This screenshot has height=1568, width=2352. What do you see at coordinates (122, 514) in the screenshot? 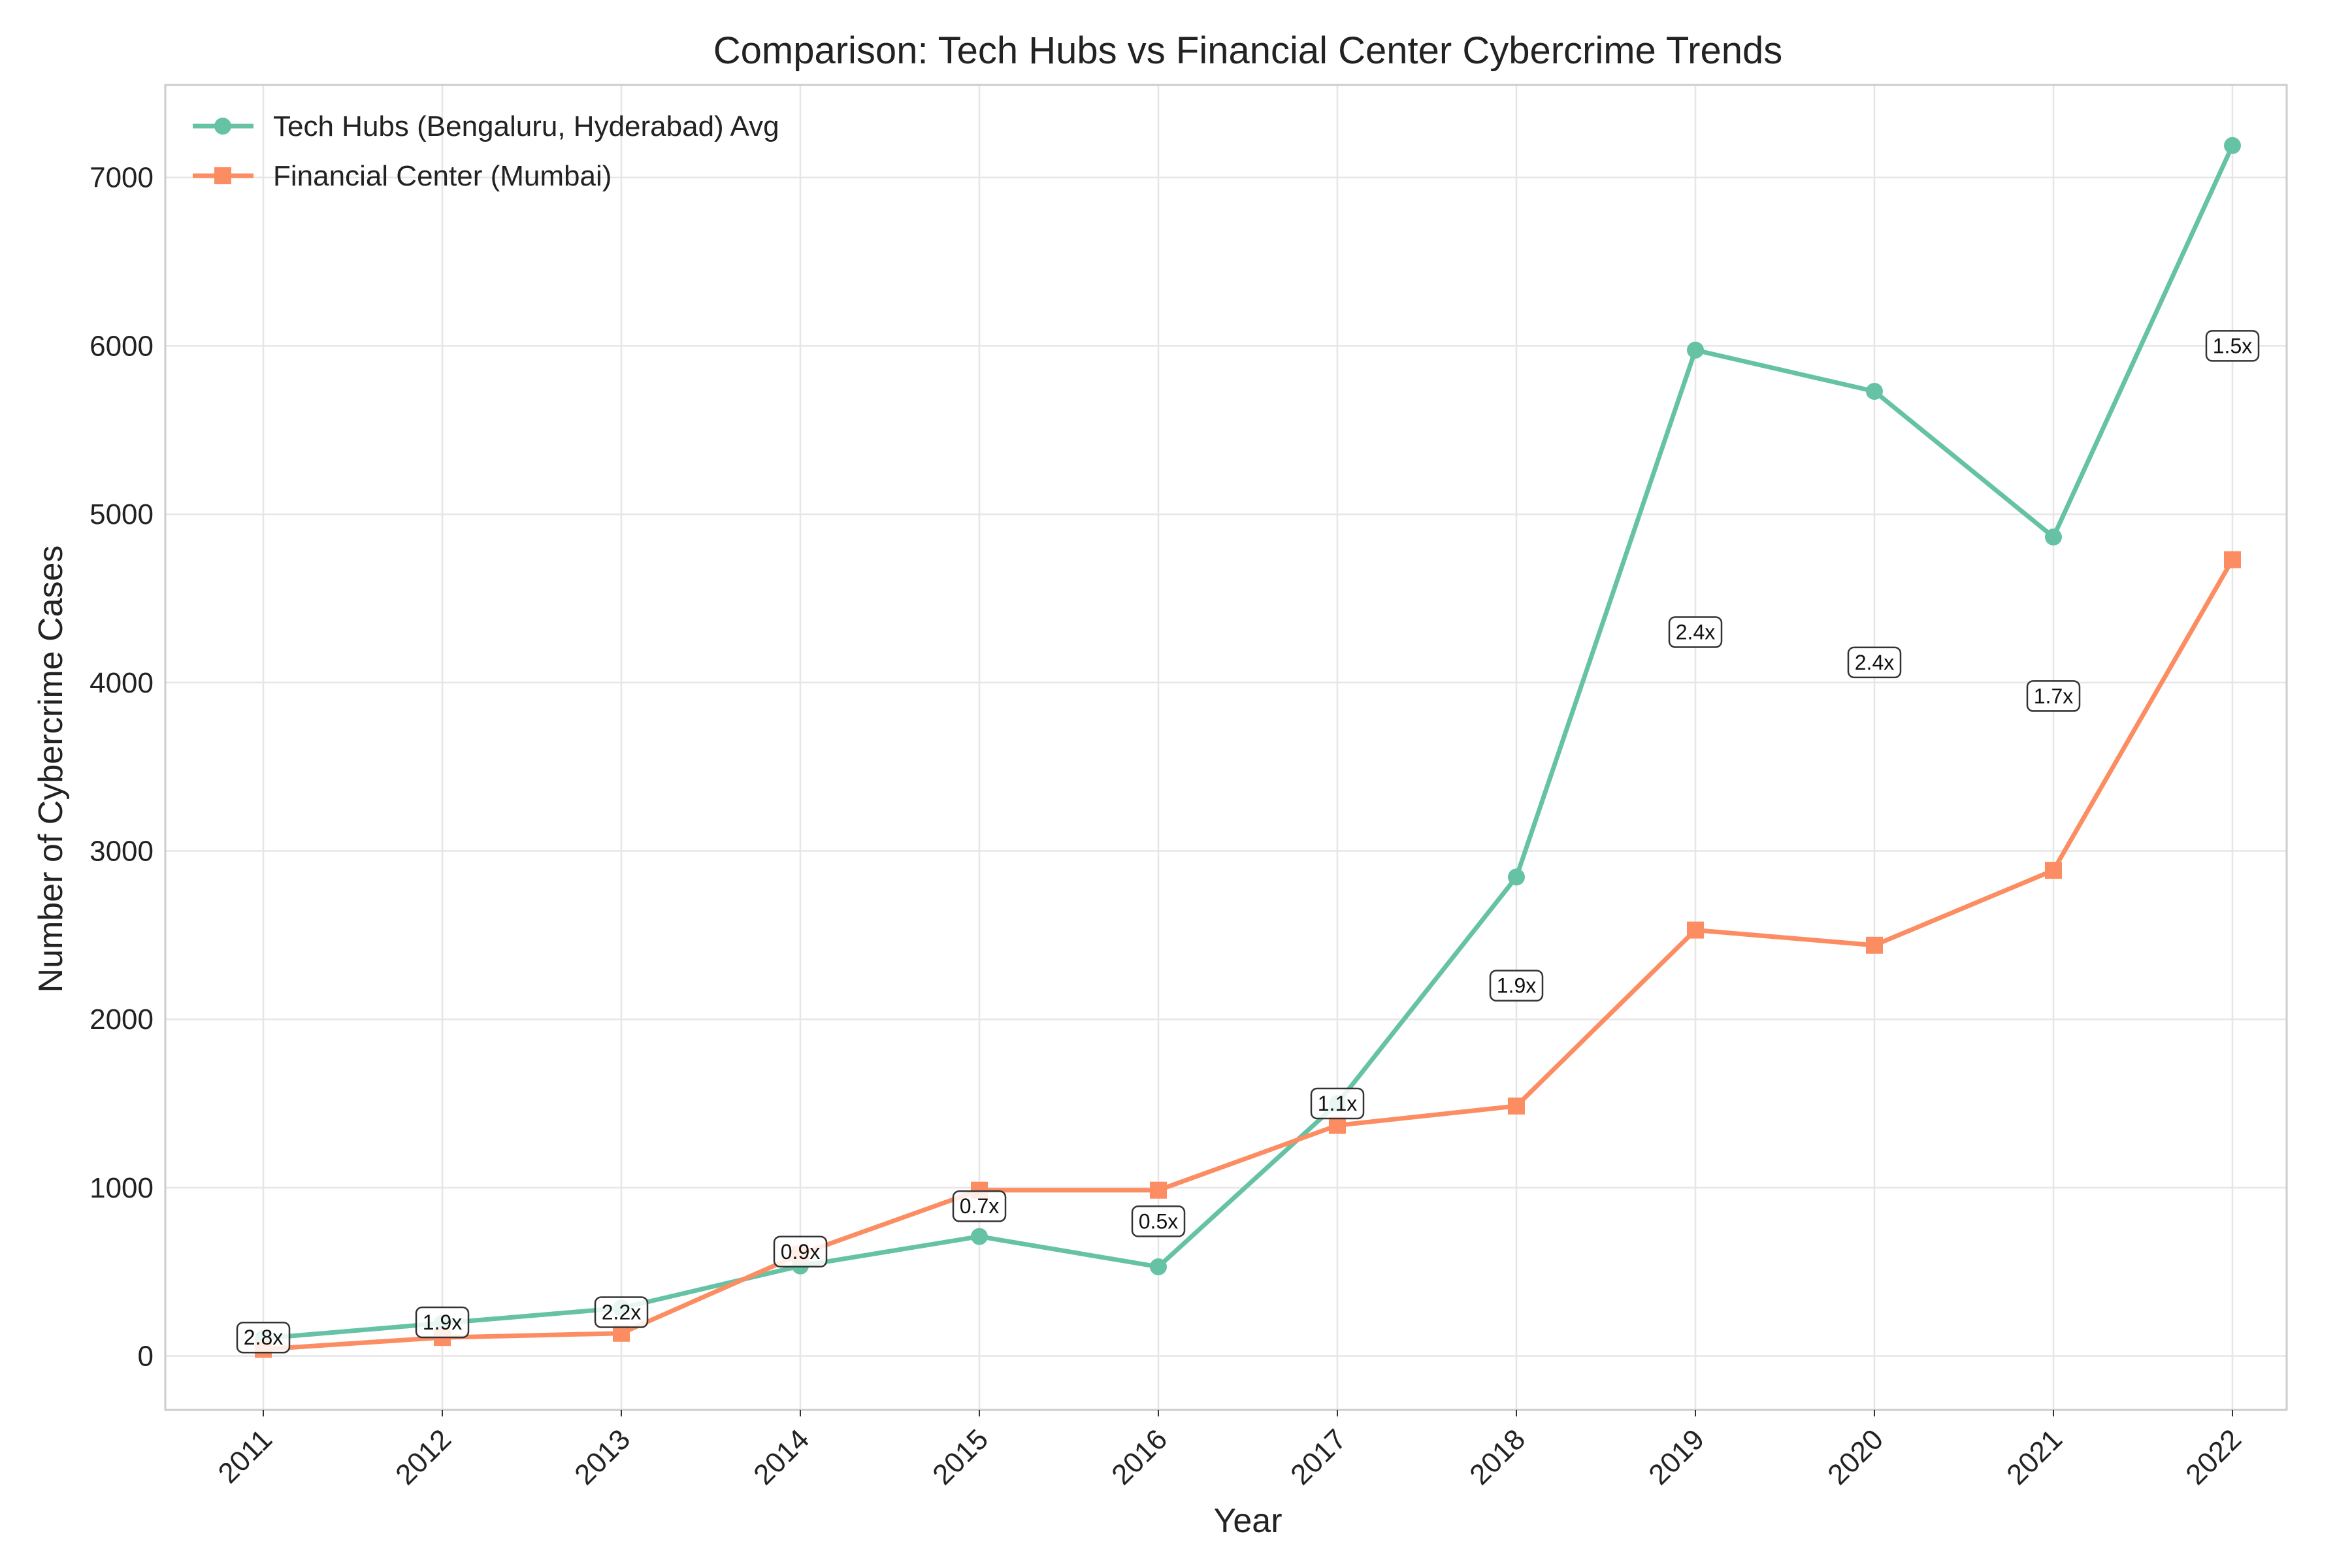
I see `y-tick-label: 5000` at bounding box center [122, 514].